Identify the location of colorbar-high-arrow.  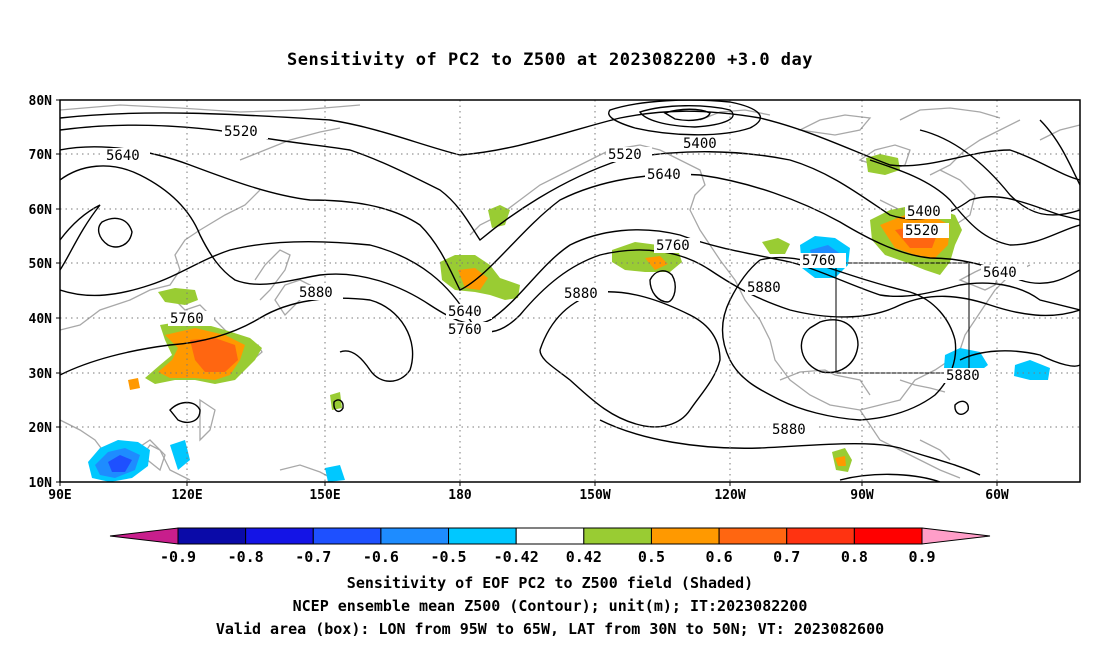
(956, 536).